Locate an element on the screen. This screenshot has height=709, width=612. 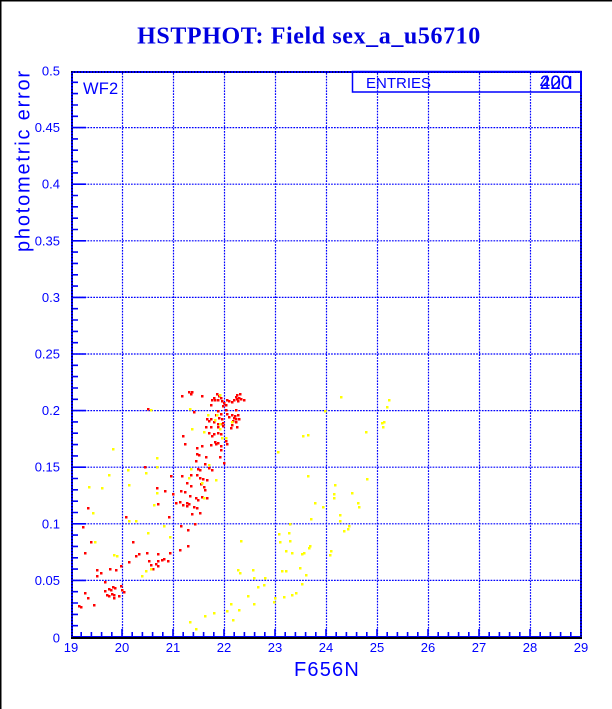
svg-text: 21 is located at coordinates (173, 647).